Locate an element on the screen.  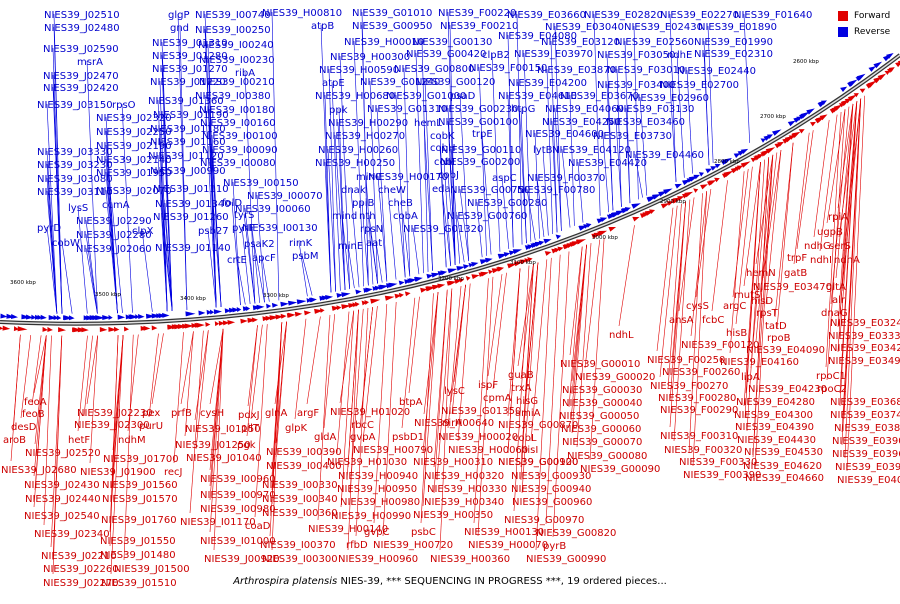
reverse-gene-label: rimK is located at coordinates (301, 243).